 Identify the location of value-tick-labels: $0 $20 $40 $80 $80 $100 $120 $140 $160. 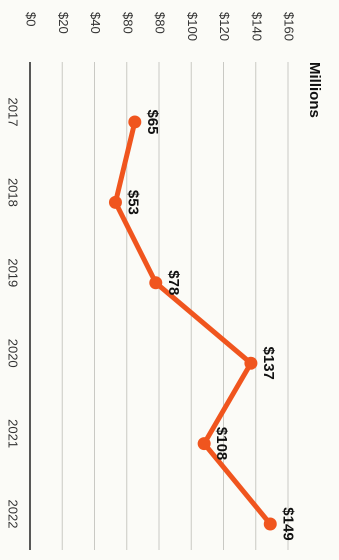
(160, 26).